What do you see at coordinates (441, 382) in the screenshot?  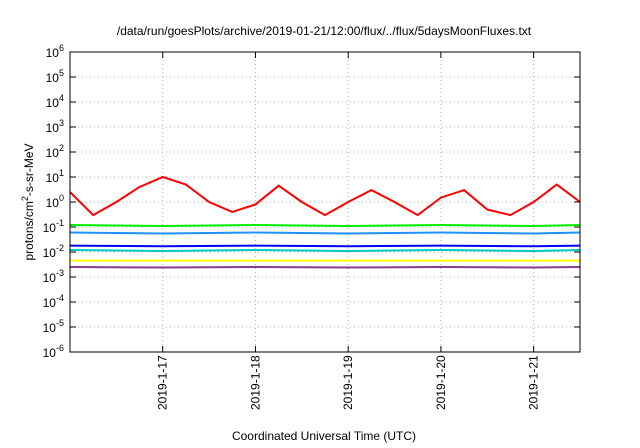 I see `x-tick-label: 2019-1-20` at bounding box center [441, 382].